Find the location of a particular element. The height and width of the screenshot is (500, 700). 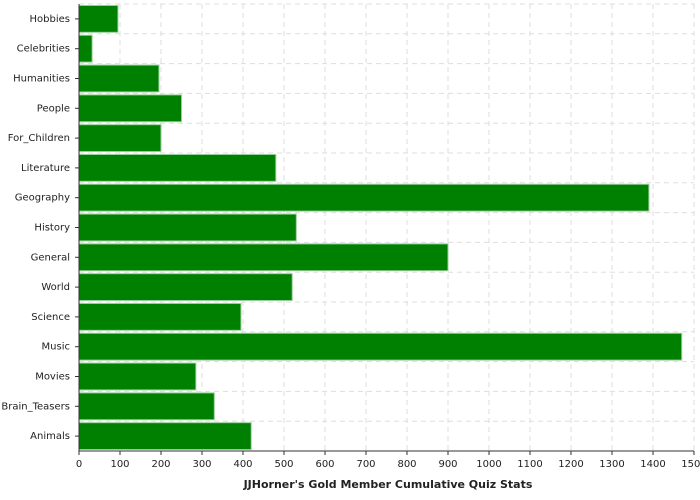

y-tick-label: Music is located at coordinates (56, 347).